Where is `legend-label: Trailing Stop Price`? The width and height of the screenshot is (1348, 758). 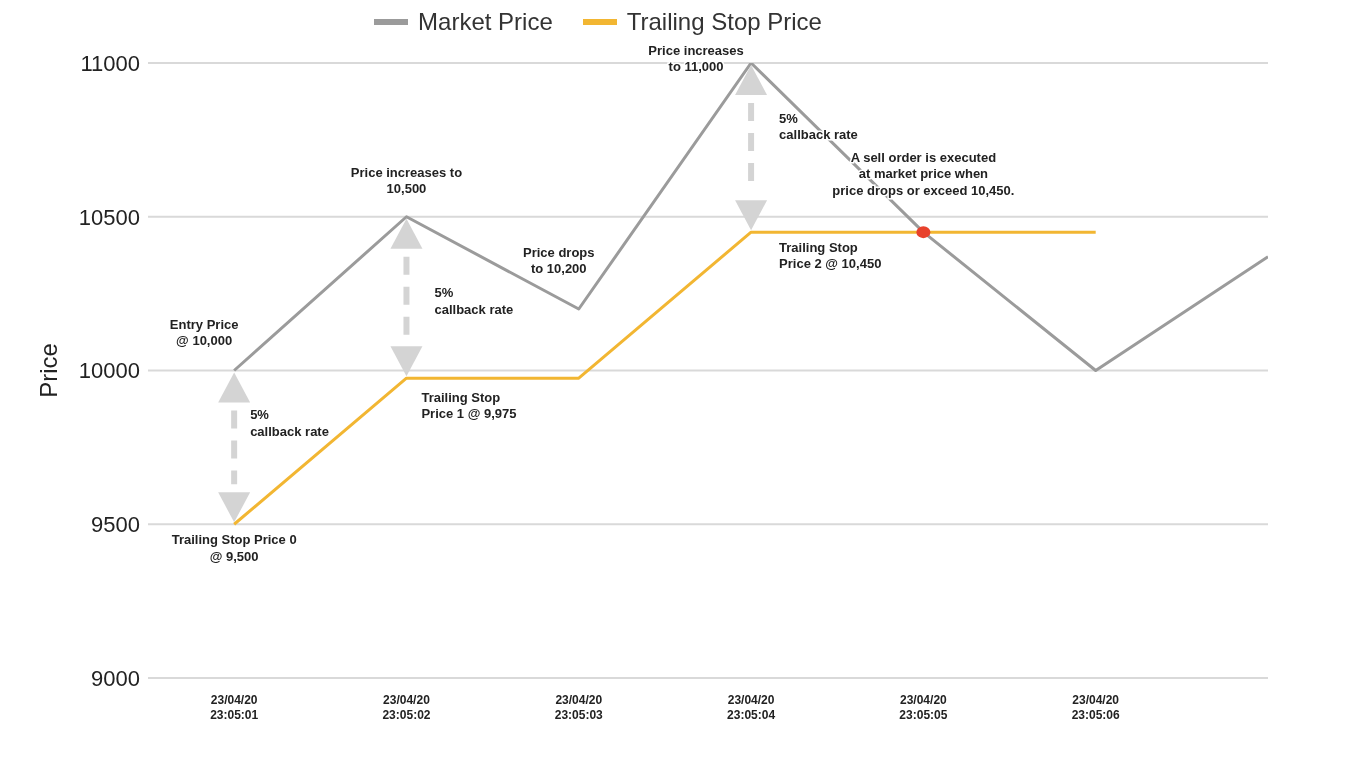 legend-label: Trailing Stop Price is located at coordinates (723, 22).